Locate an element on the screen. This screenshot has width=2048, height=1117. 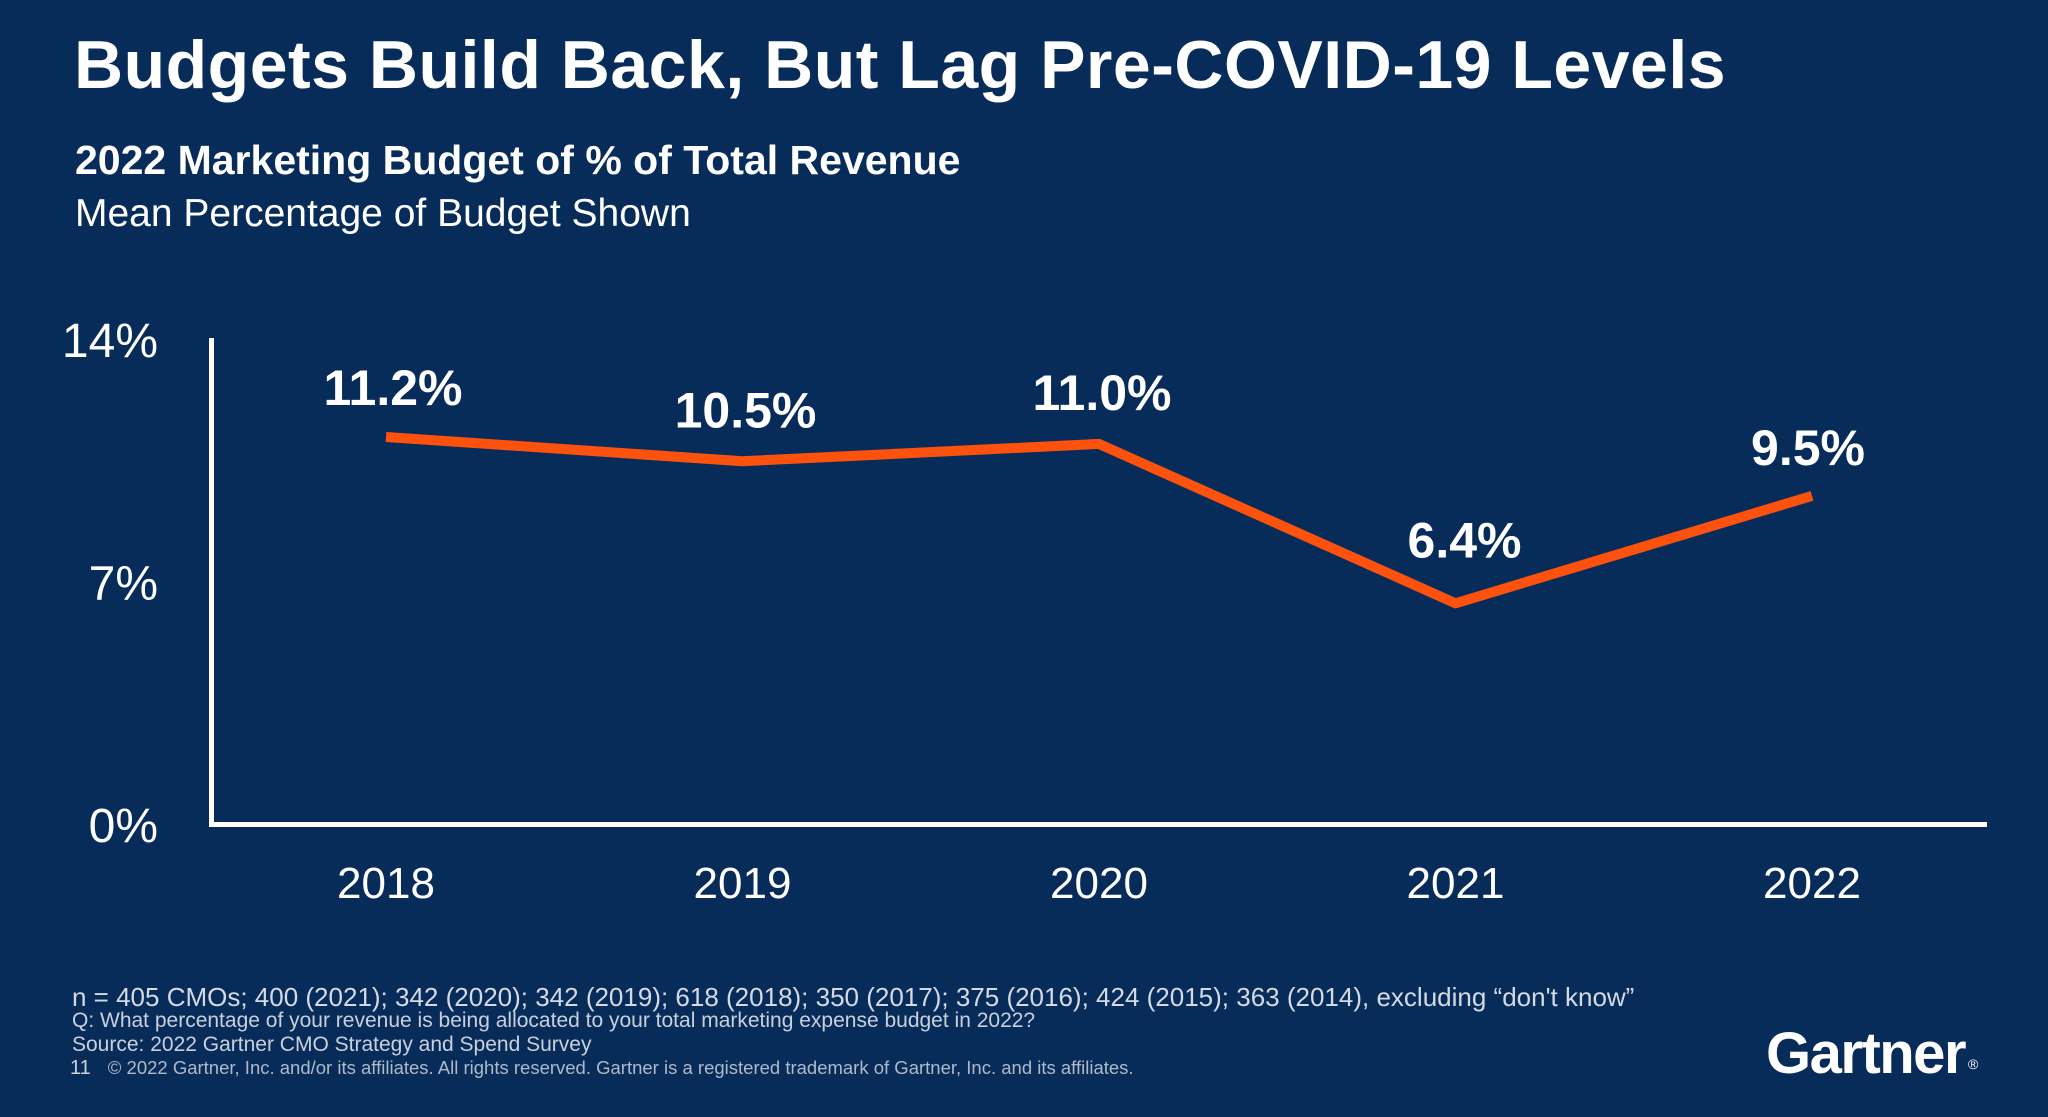
y-tick-label: 0% is located at coordinates (123, 826).